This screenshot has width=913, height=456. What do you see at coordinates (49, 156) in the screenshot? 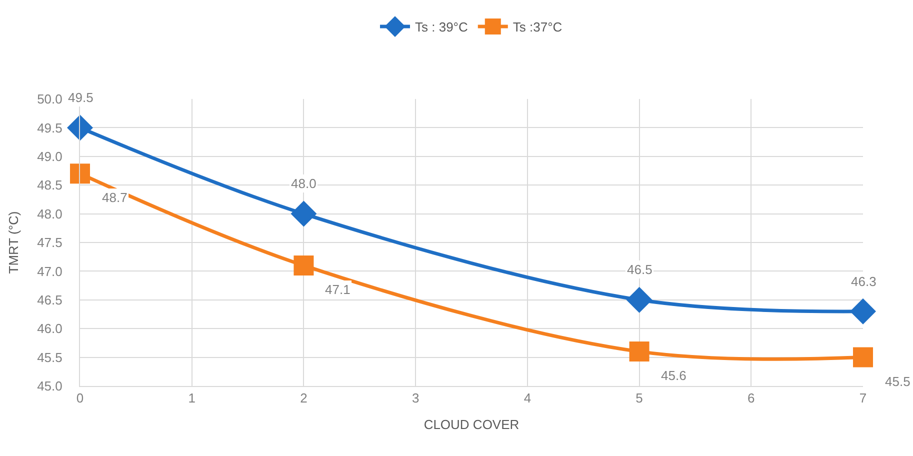
I see `y-tick-label: 49.0` at bounding box center [49, 156].